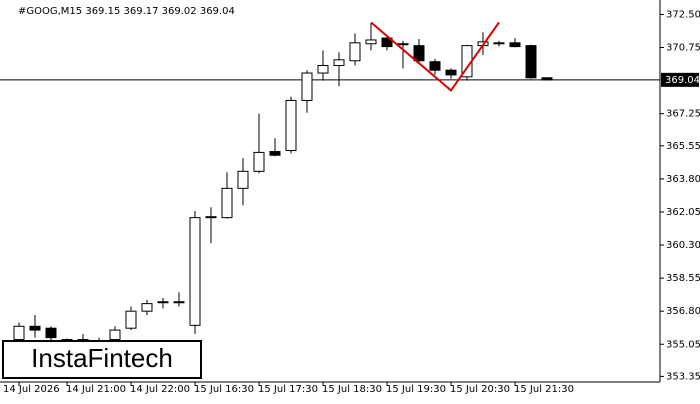 The image size is (700, 404). I want to click on x-tick-label: 15 Jul 17:30, so click(288, 389).